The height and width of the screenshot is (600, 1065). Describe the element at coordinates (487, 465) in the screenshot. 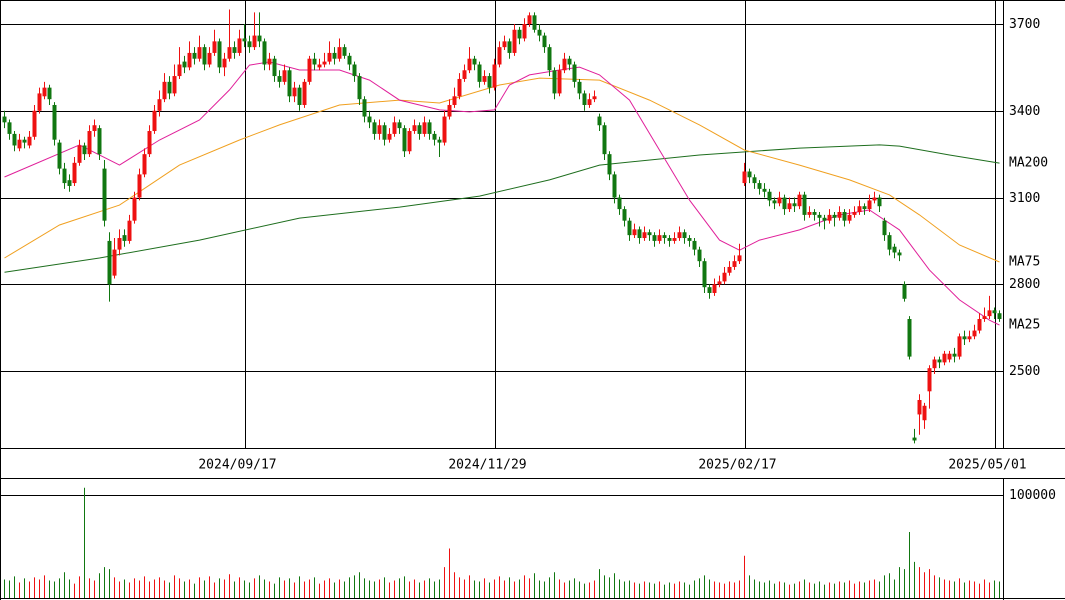

I see `x-tick-label: 2024/11/29` at that location.